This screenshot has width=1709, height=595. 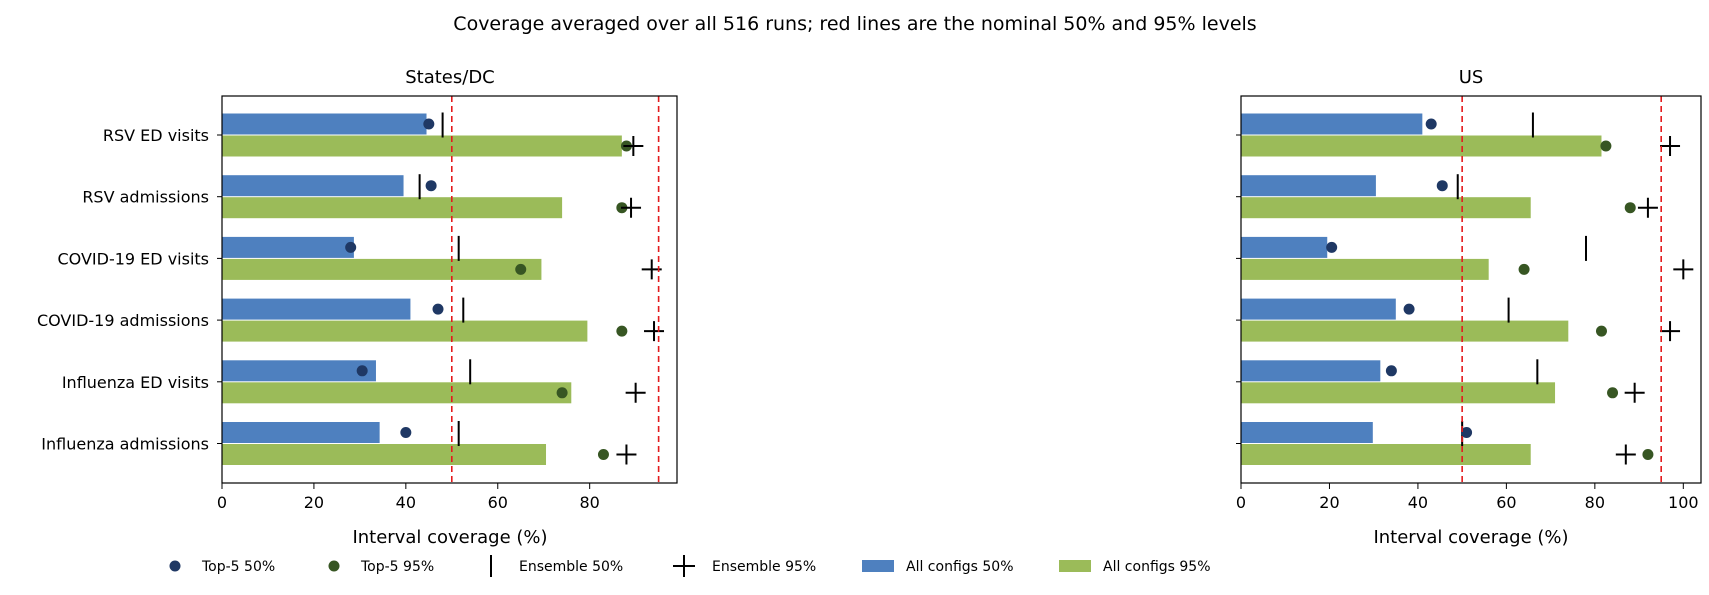 What do you see at coordinates (764, 567) in the screenshot?
I see `legend-label-ensemble-95: Ensemble 95%` at bounding box center [764, 567].